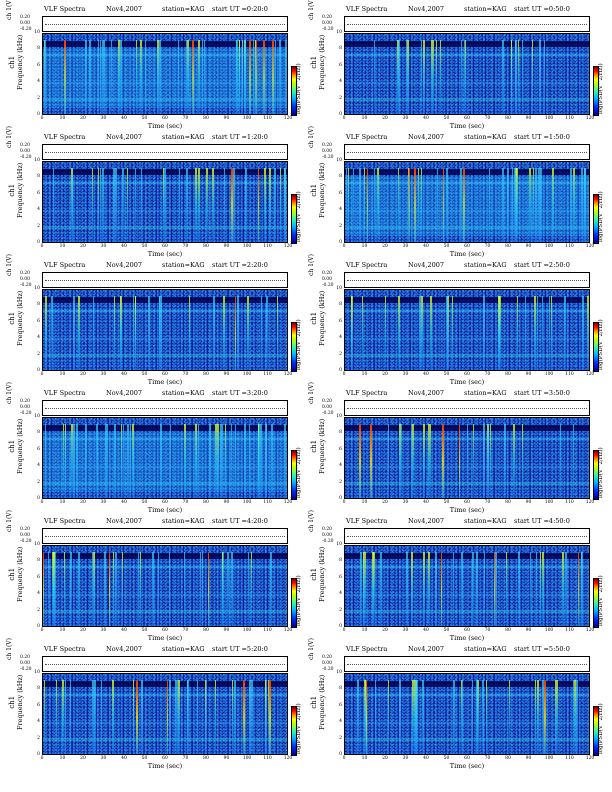 This screenshot has height=792, width=612. What do you see at coordinates (467, 246) in the screenshot?
I see `time-tick-label: 60` at bounding box center [467, 246].